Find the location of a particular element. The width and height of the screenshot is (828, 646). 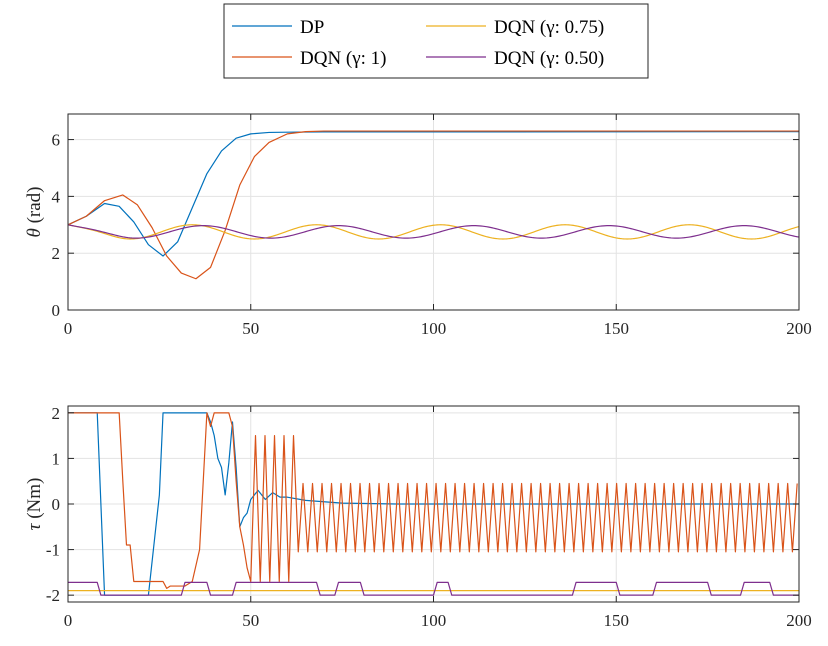

y-tick-label: -1 is located at coordinates (53, 550).